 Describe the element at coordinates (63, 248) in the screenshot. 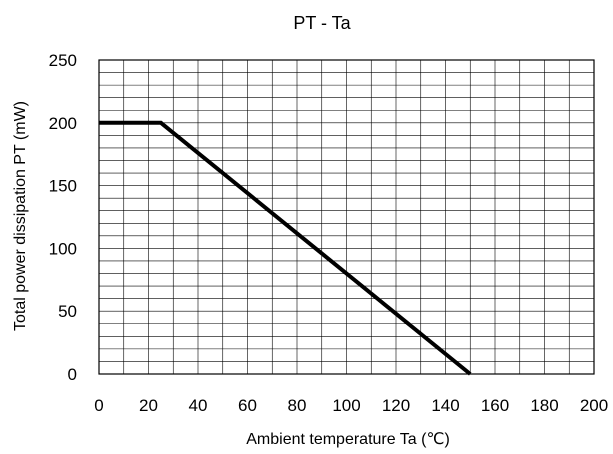

I see `y-tick-label: 100` at that location.